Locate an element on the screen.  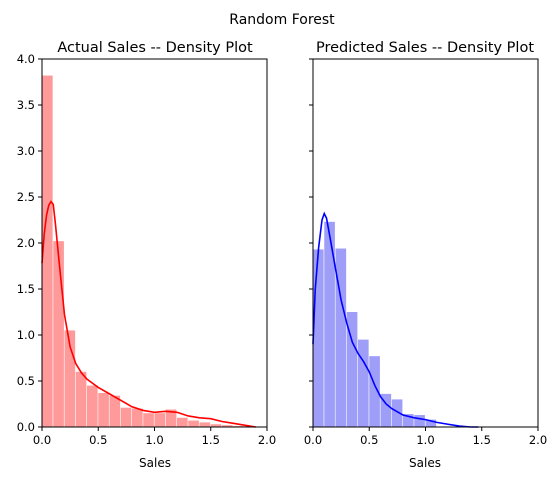
actual-y-axis: 0.0 0.5 1.0 1.5 2.0 2.5 3.0 3.5 4.0 is located at coordinates (29, 243).